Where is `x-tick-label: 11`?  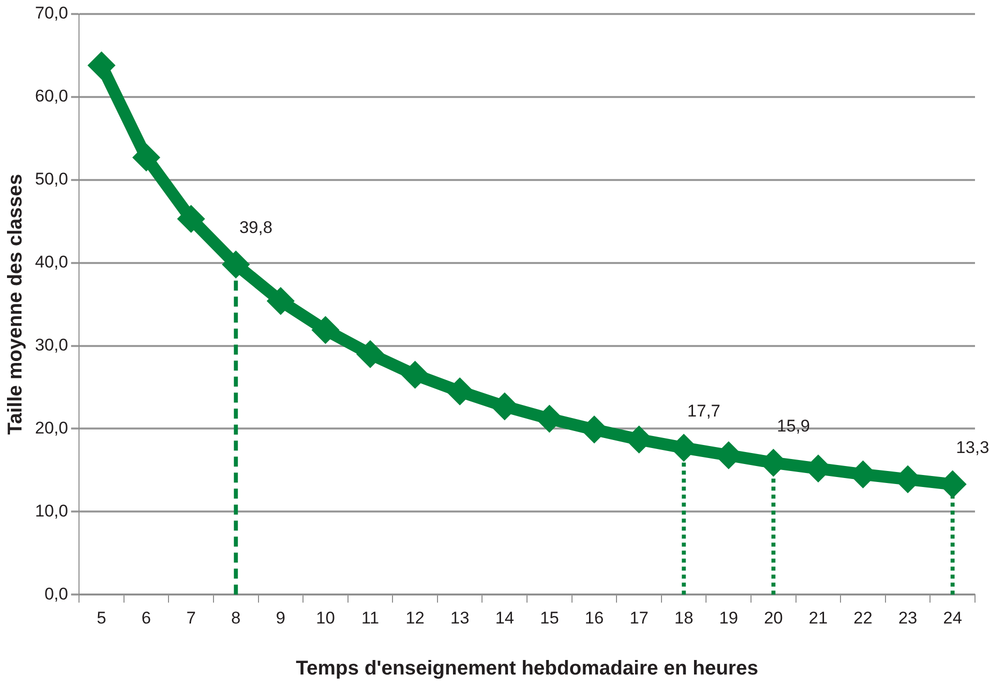
x-tick-label: 11 is located at coordinates (370, 618).